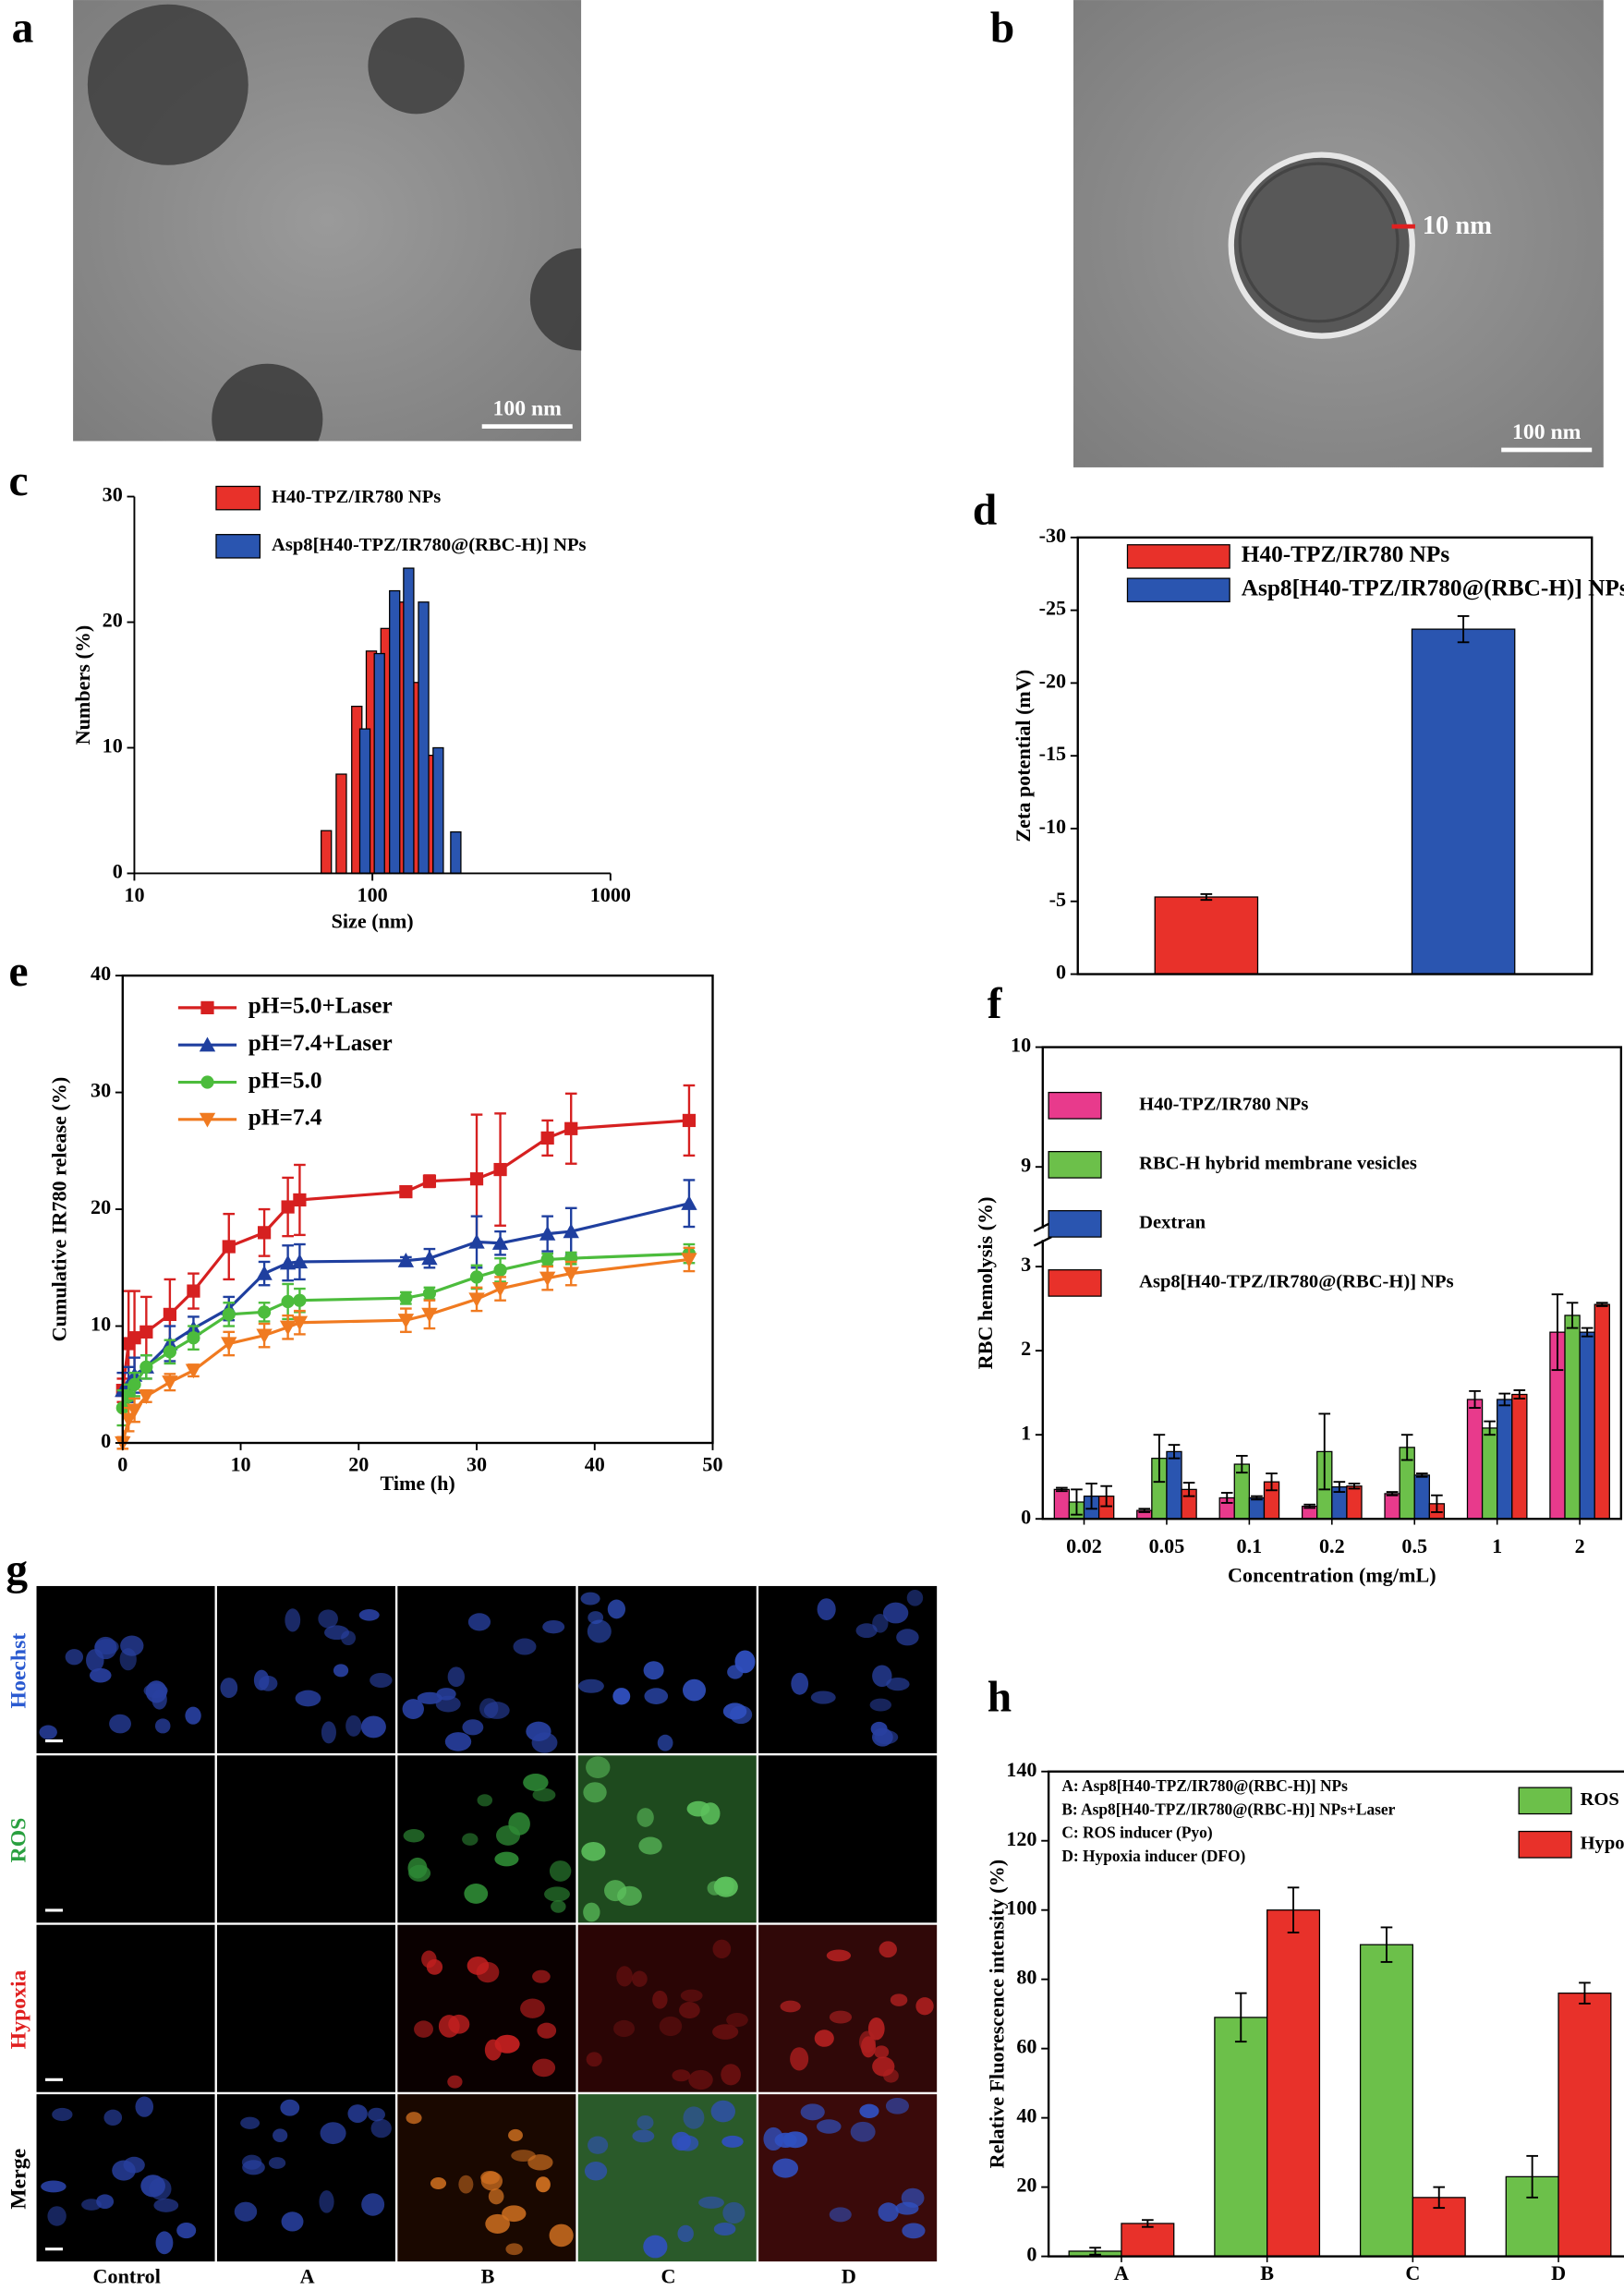  What do you see at coordinates (1042, 1241) in the screenshot?
I see `axis-break-mark` at bounding box center [1042, 1241].